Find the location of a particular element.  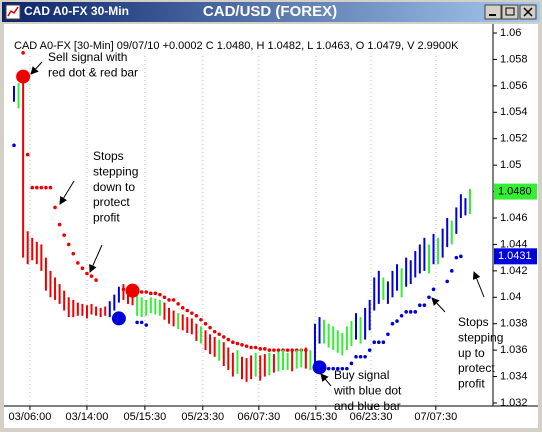

y-tick-label: 1.05 is located at coordinates (510, 165).